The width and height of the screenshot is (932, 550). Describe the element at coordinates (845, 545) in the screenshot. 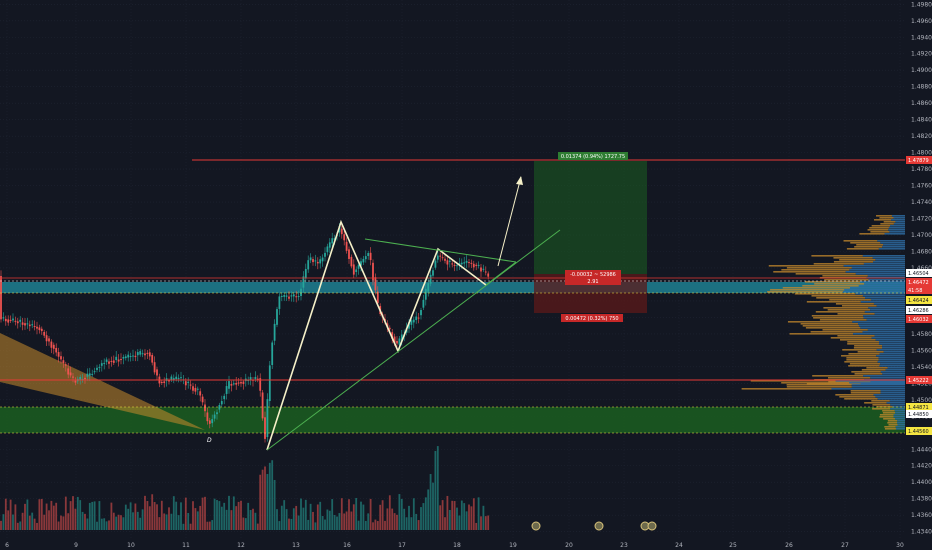

I see `time-tick: 27` at that location.